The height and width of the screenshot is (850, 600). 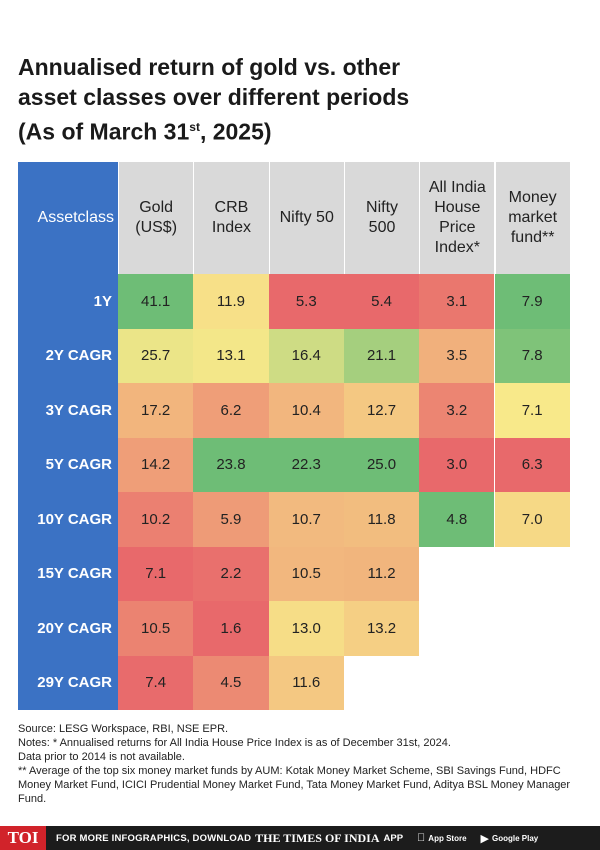 What do you see at coordinates (145, 131) in the screenshot?
I see `title-line-3: (As of March 31st, 2025)` at bounding box center [145, 131].